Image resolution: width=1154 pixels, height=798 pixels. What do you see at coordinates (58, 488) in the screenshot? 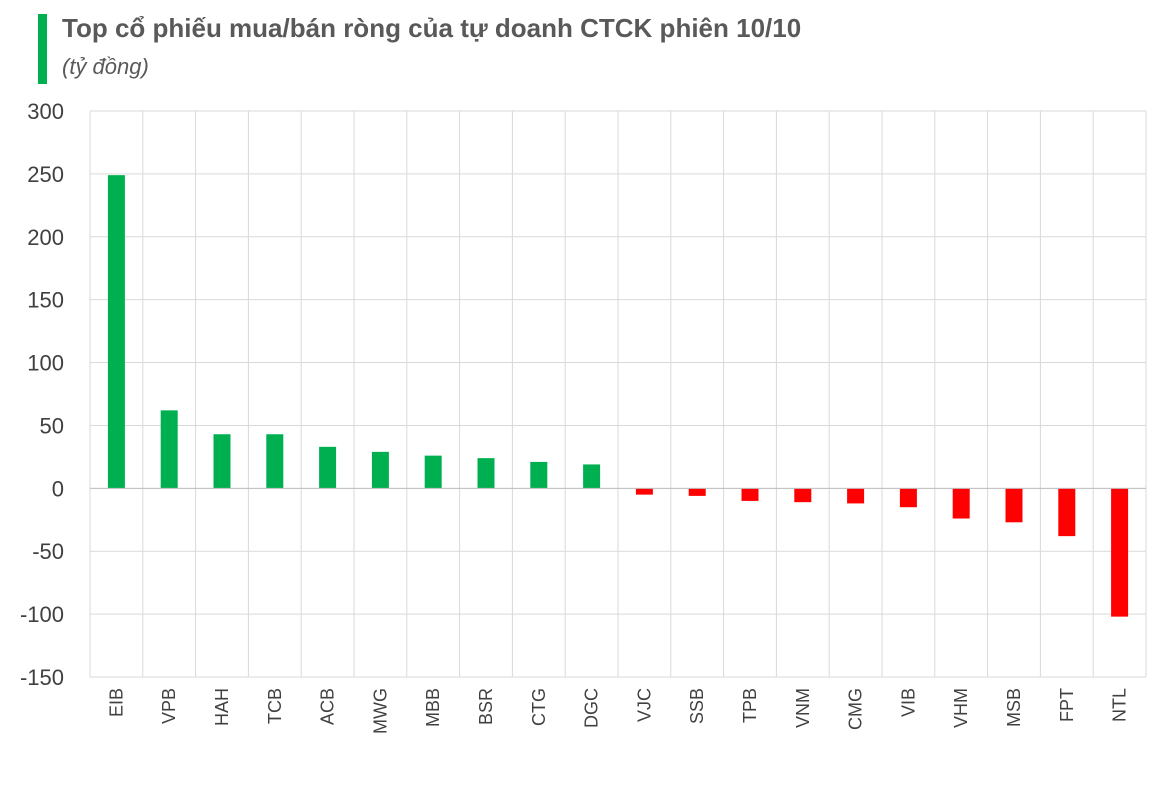
I see `y-tick-label: 0` at bounding box center [58, 488].